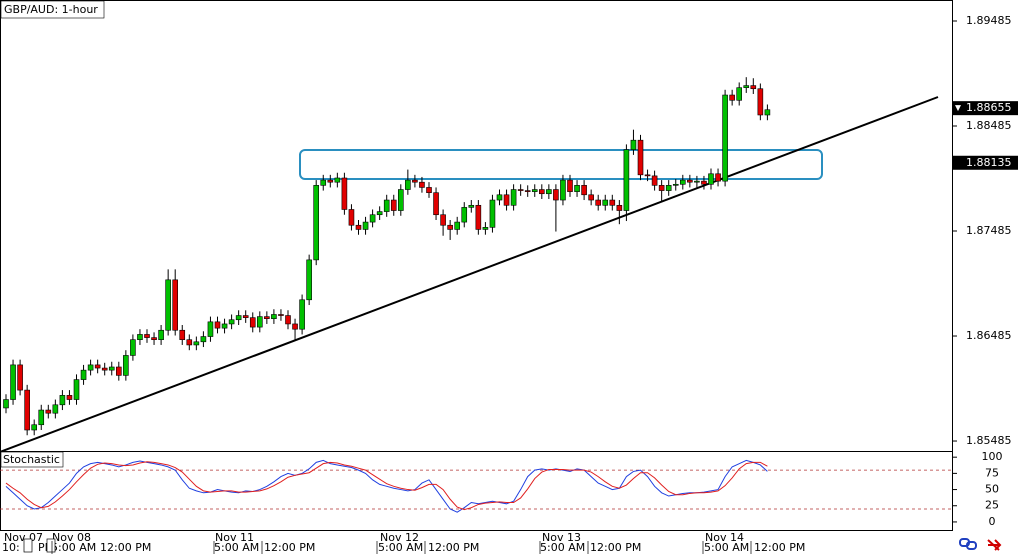 Image resolution: width=1018 pixels, height=554 pixels. What do you see at coordinates (989, 107) in the screenshot?
I see `price-label: 1.88655` at bounding box center [989, 107].